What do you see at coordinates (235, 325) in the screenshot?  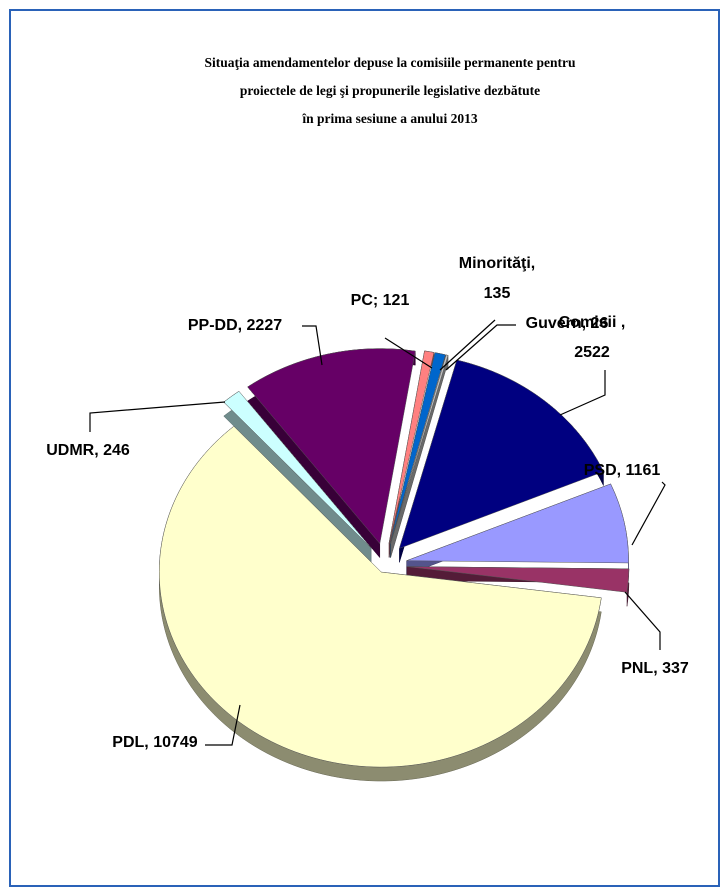 I see `data-label: PP-DD, 2227` at bounding box center [235, 325].